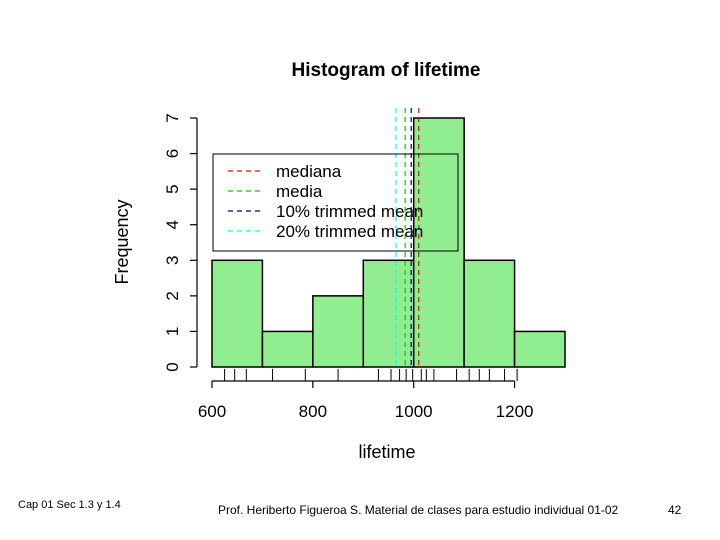 This screenshot has width=720, height=540. What do you see at coordinates (371, 375) in the screenshot?
I see `rug-layer` at bounding box center [371, 375].